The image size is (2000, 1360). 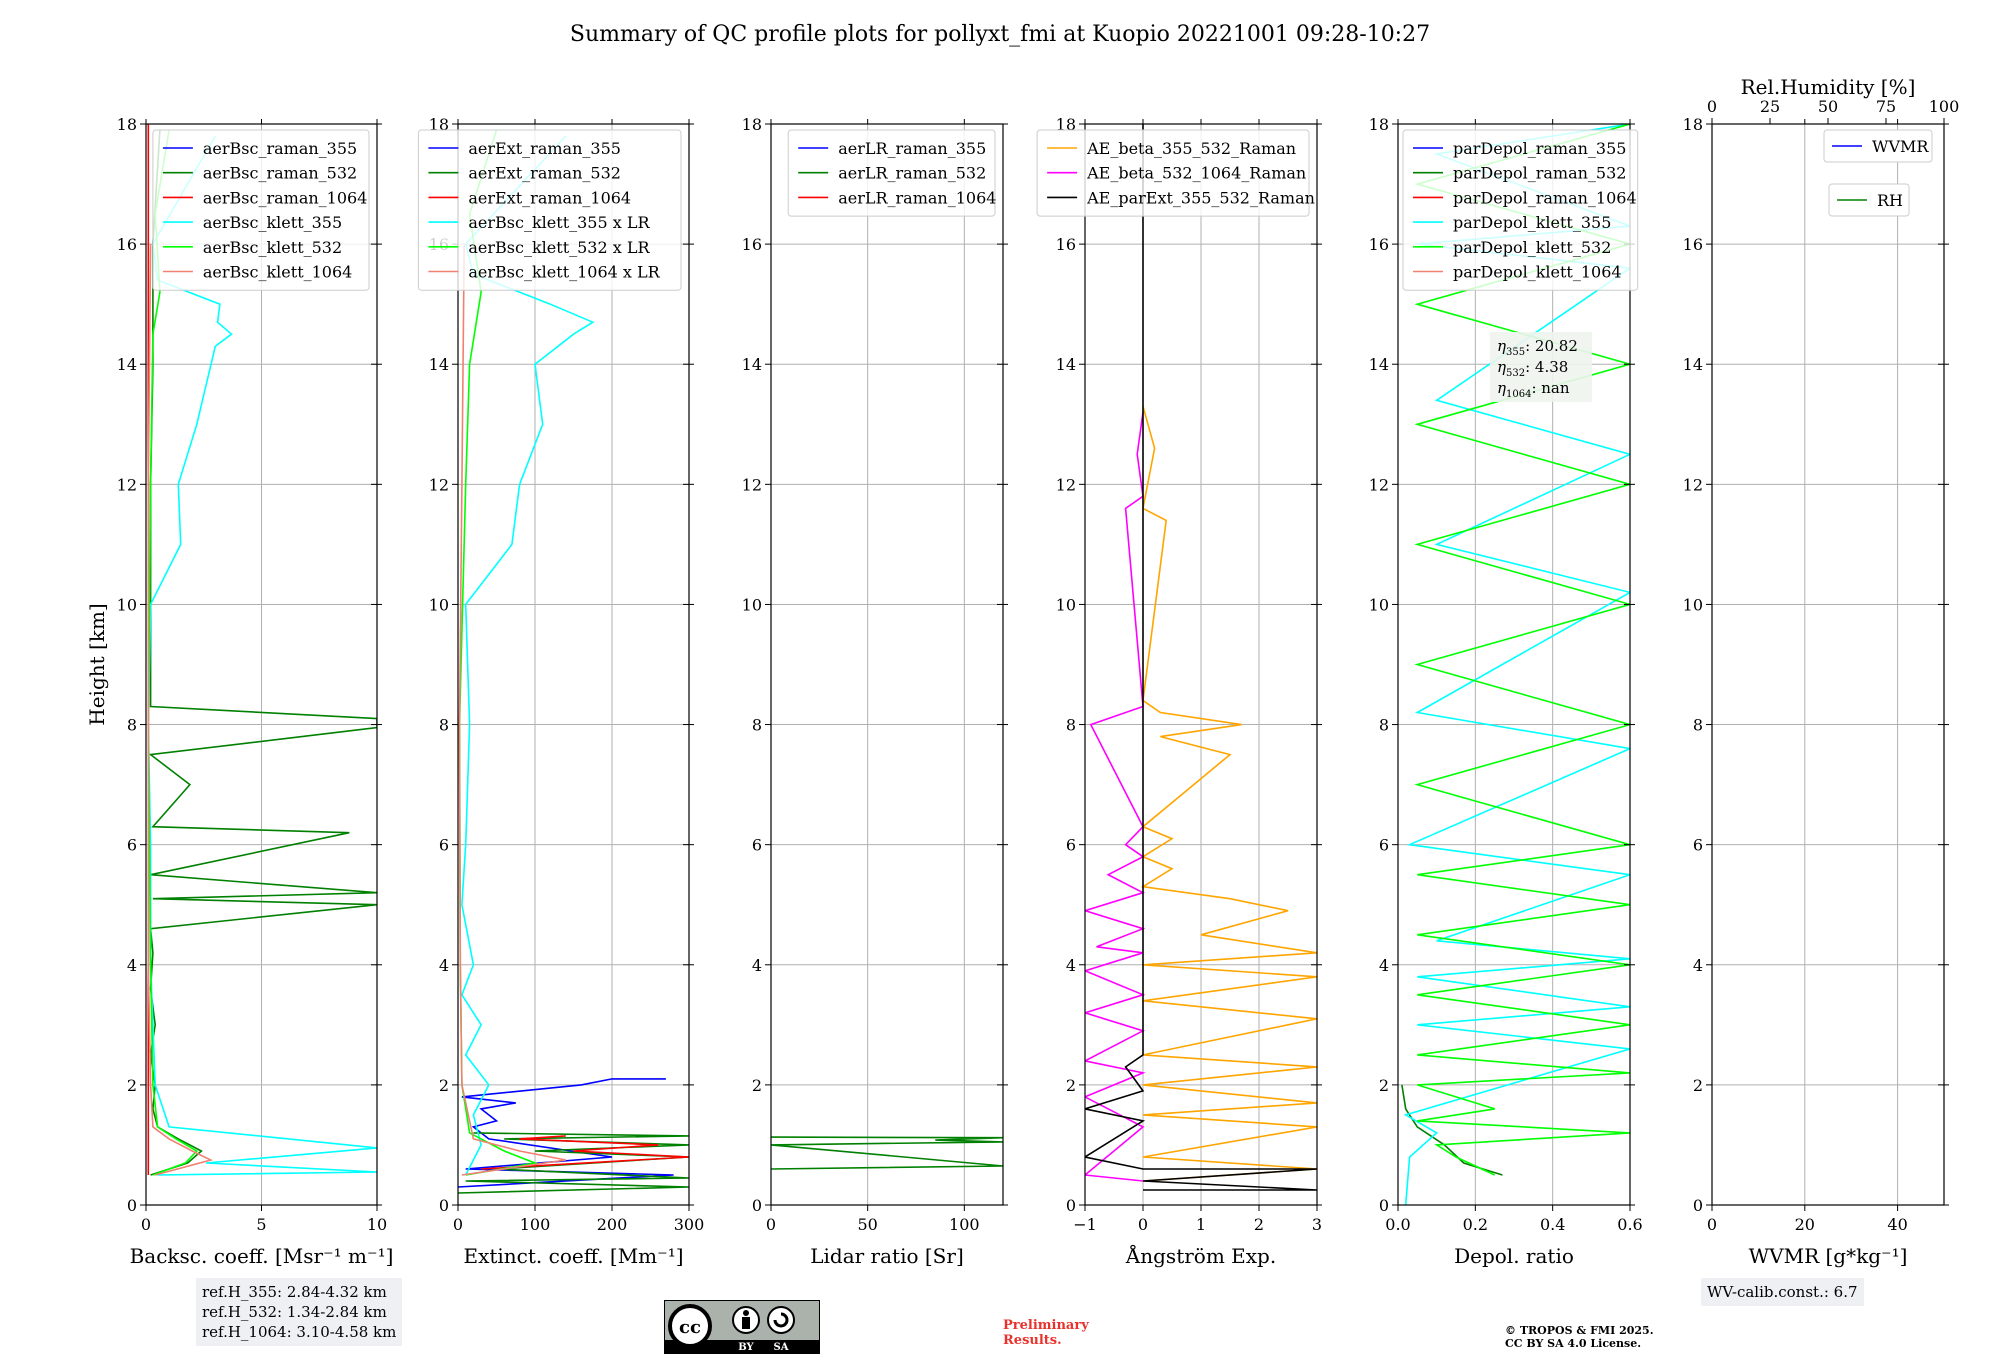 What do you see at coordinates (1032, 1340) in the screenshot?
I see `preliminary-line-2: Results.` at bounding box center [1032, 1340].